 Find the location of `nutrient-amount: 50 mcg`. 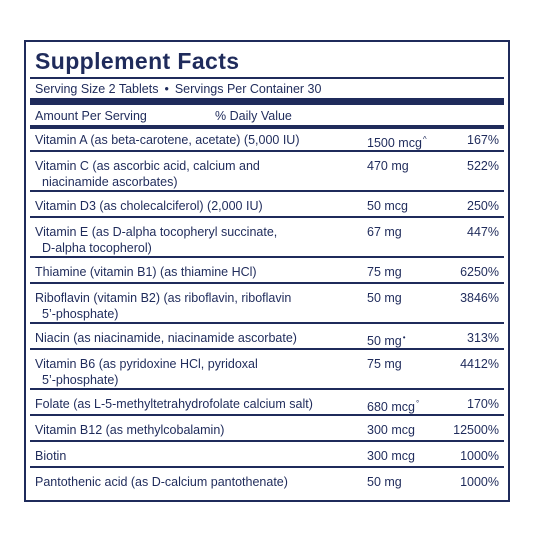

nutrient-amount: 50 mcg is located at coordinates (387, 206).